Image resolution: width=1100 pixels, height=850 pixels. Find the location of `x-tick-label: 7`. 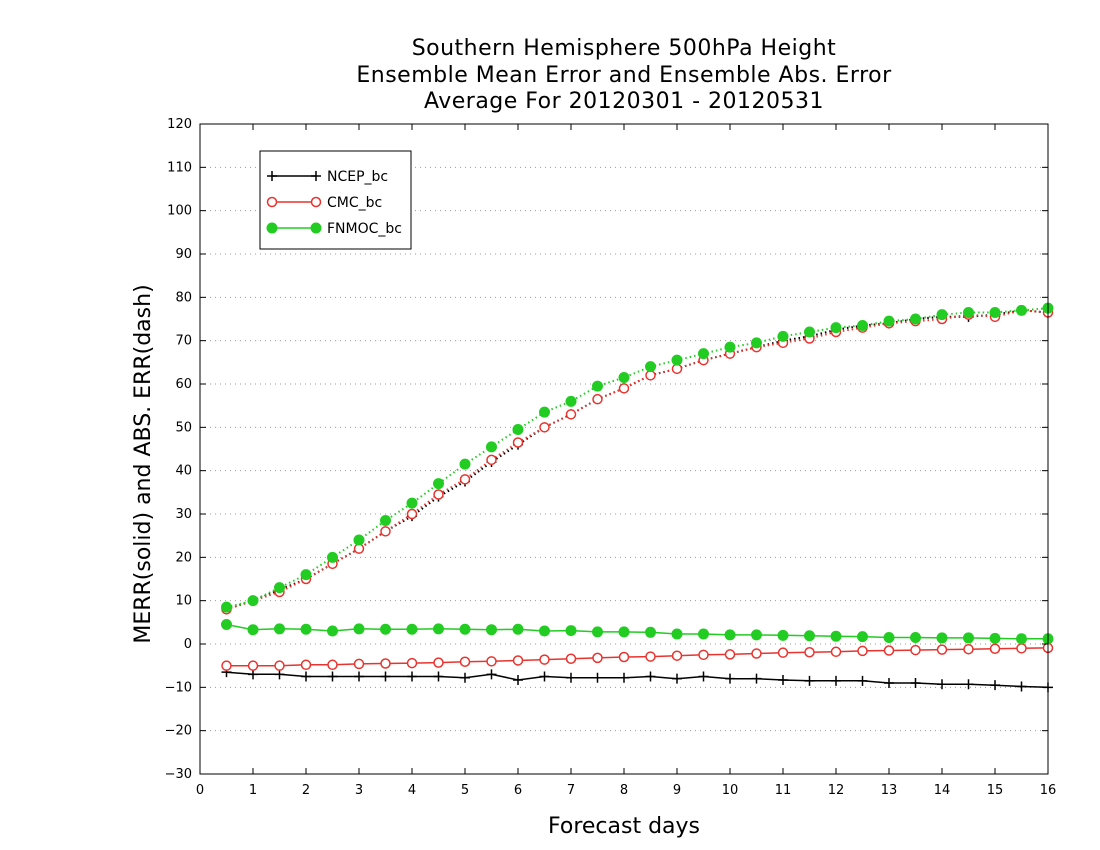

x-tick-label: 7 is located at coordinates (571, 790).